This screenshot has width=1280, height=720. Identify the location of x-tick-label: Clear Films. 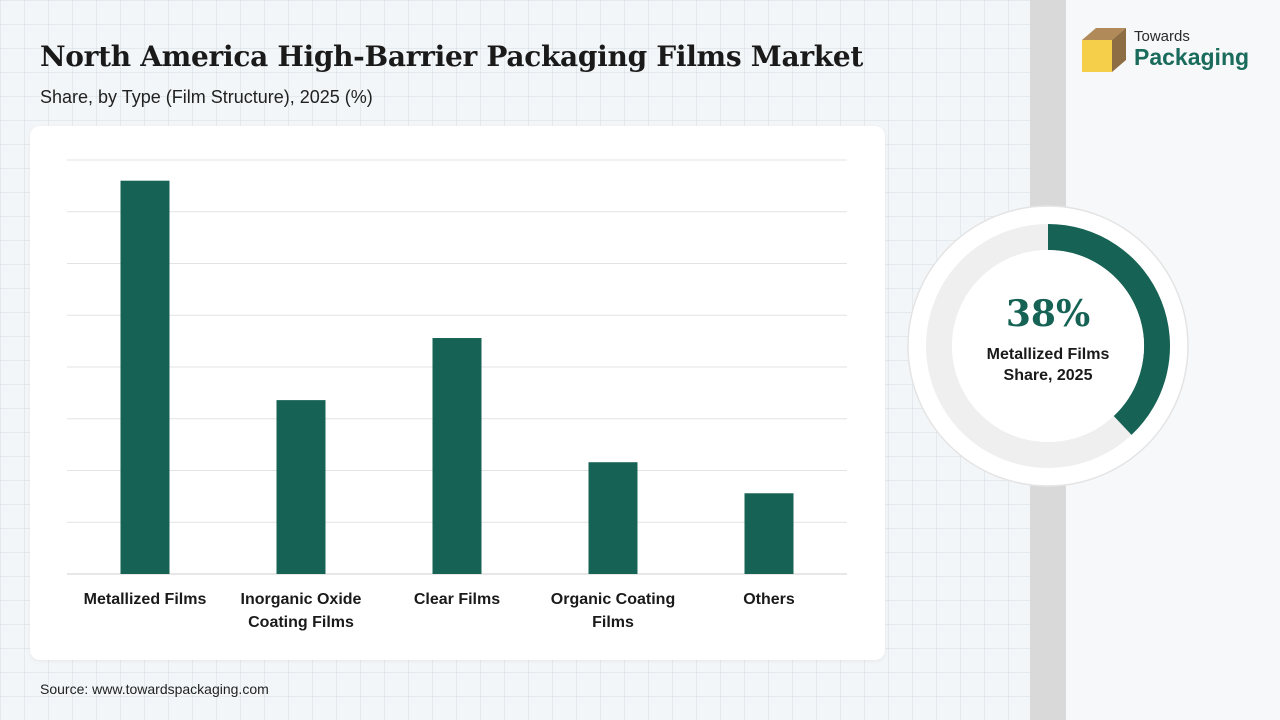
(457, 599).